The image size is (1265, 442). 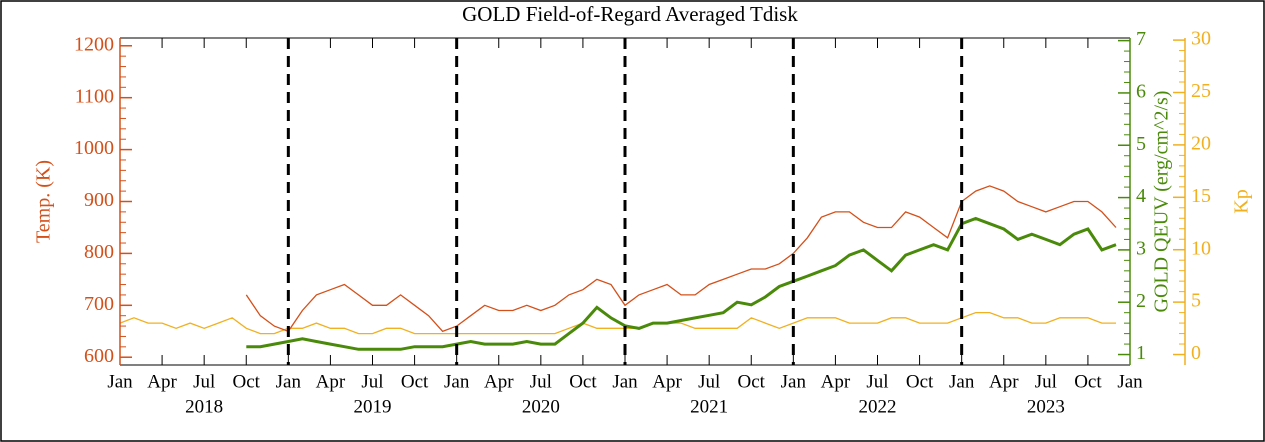 I want to click on y-axis-label: Temp. (K), so click(x=44, y=201).